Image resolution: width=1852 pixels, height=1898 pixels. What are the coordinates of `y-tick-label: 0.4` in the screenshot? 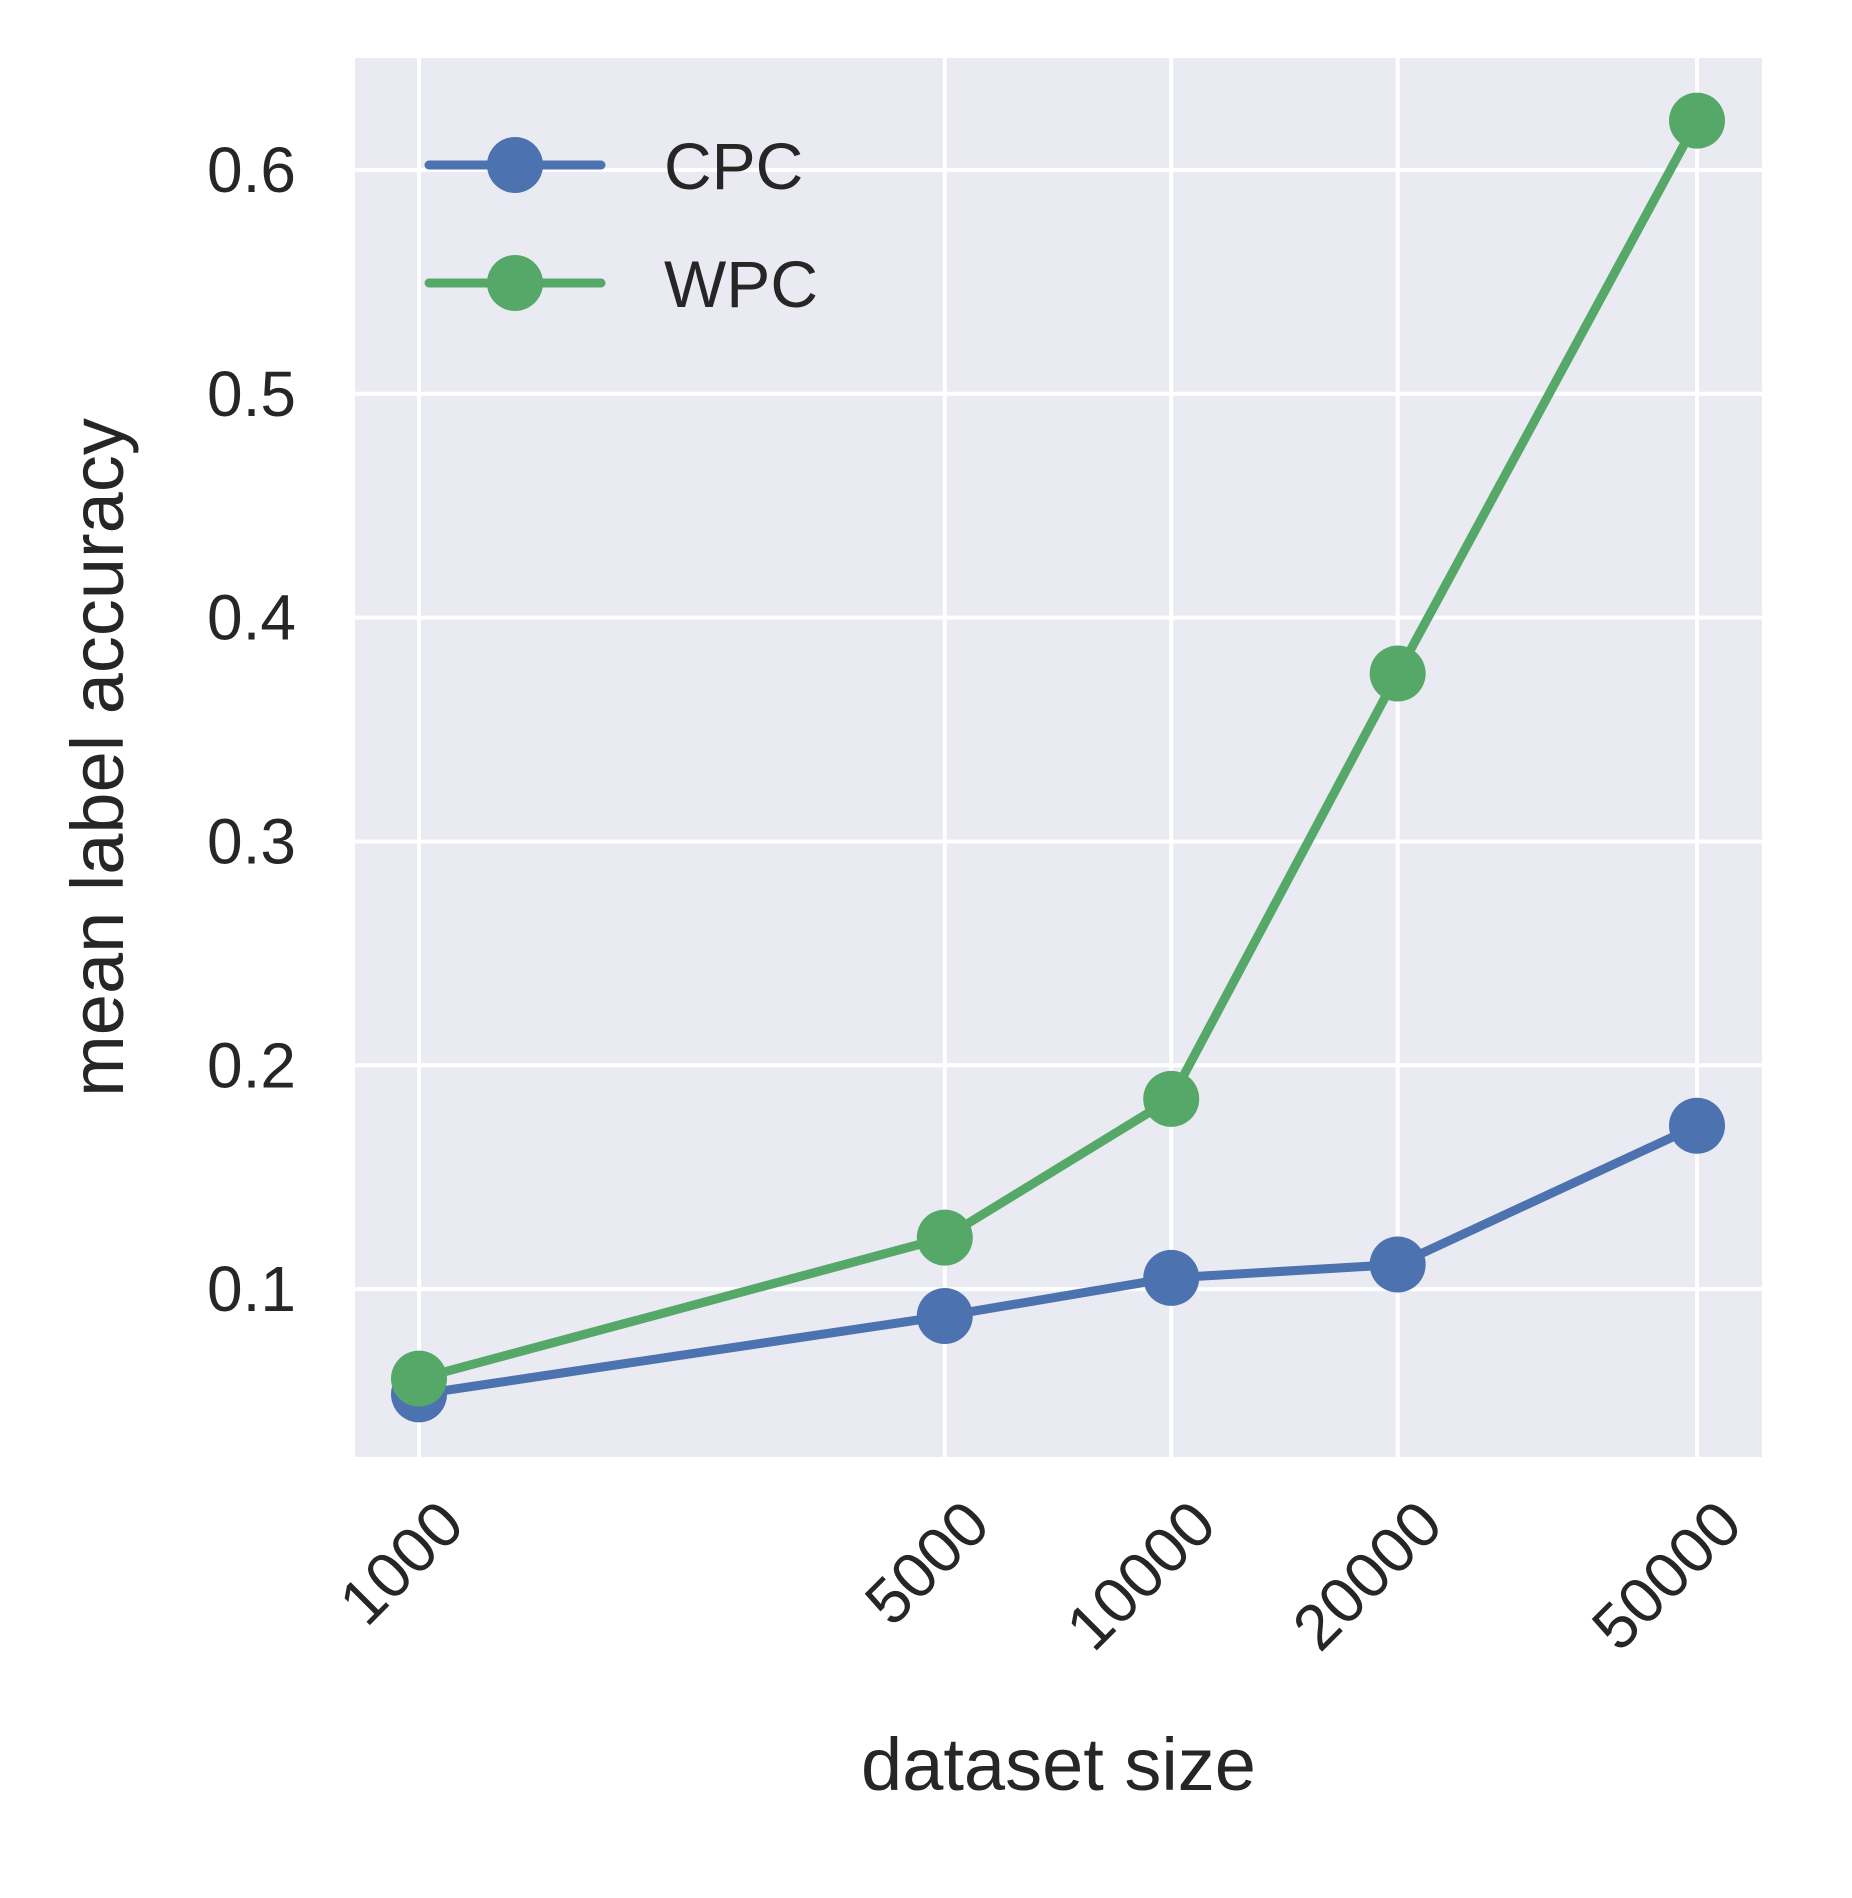 It's located at (251, 618).